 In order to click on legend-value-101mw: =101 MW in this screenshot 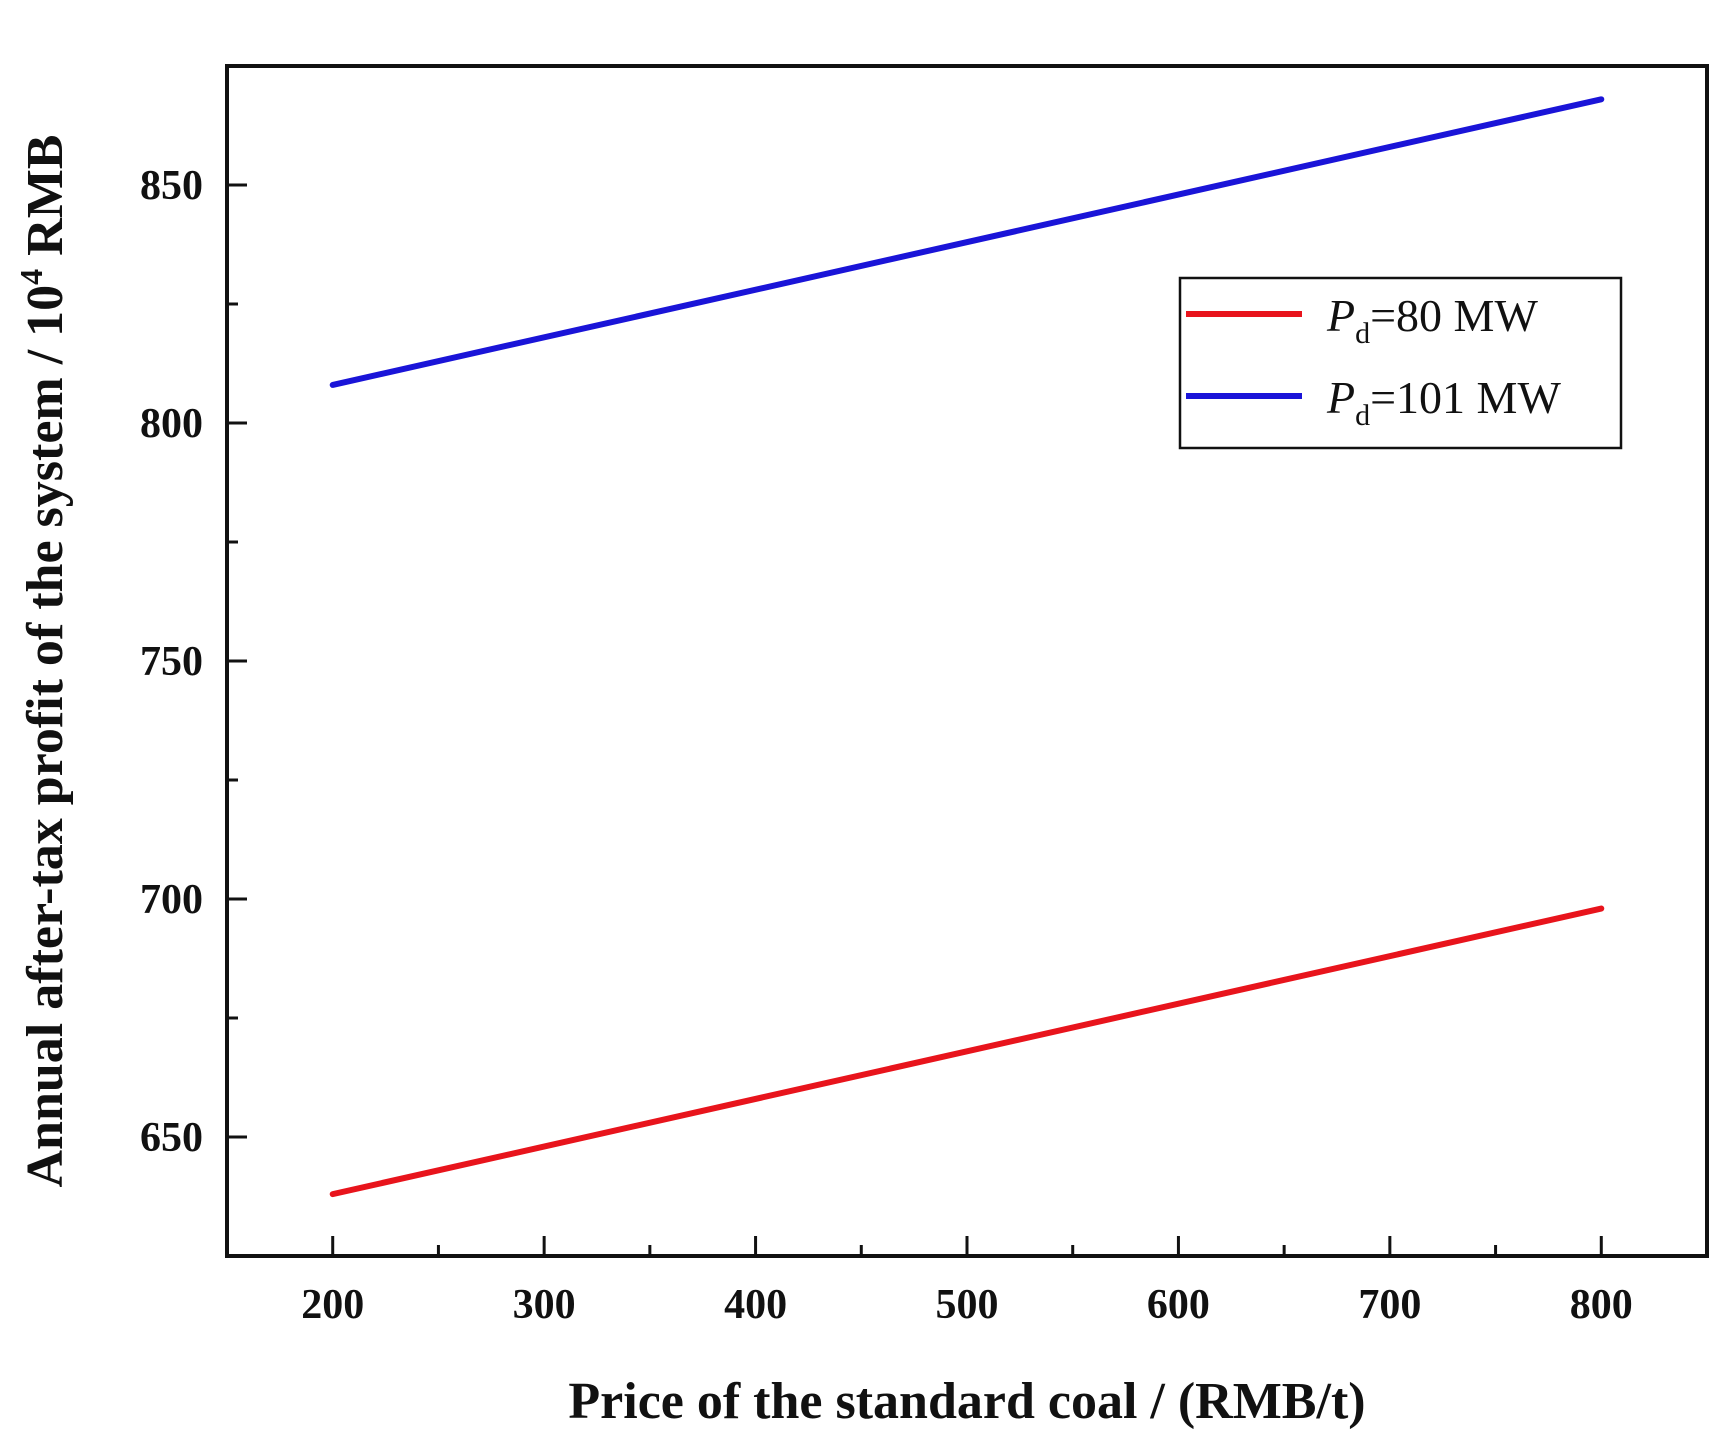, I will do `click(1465, 397)`.